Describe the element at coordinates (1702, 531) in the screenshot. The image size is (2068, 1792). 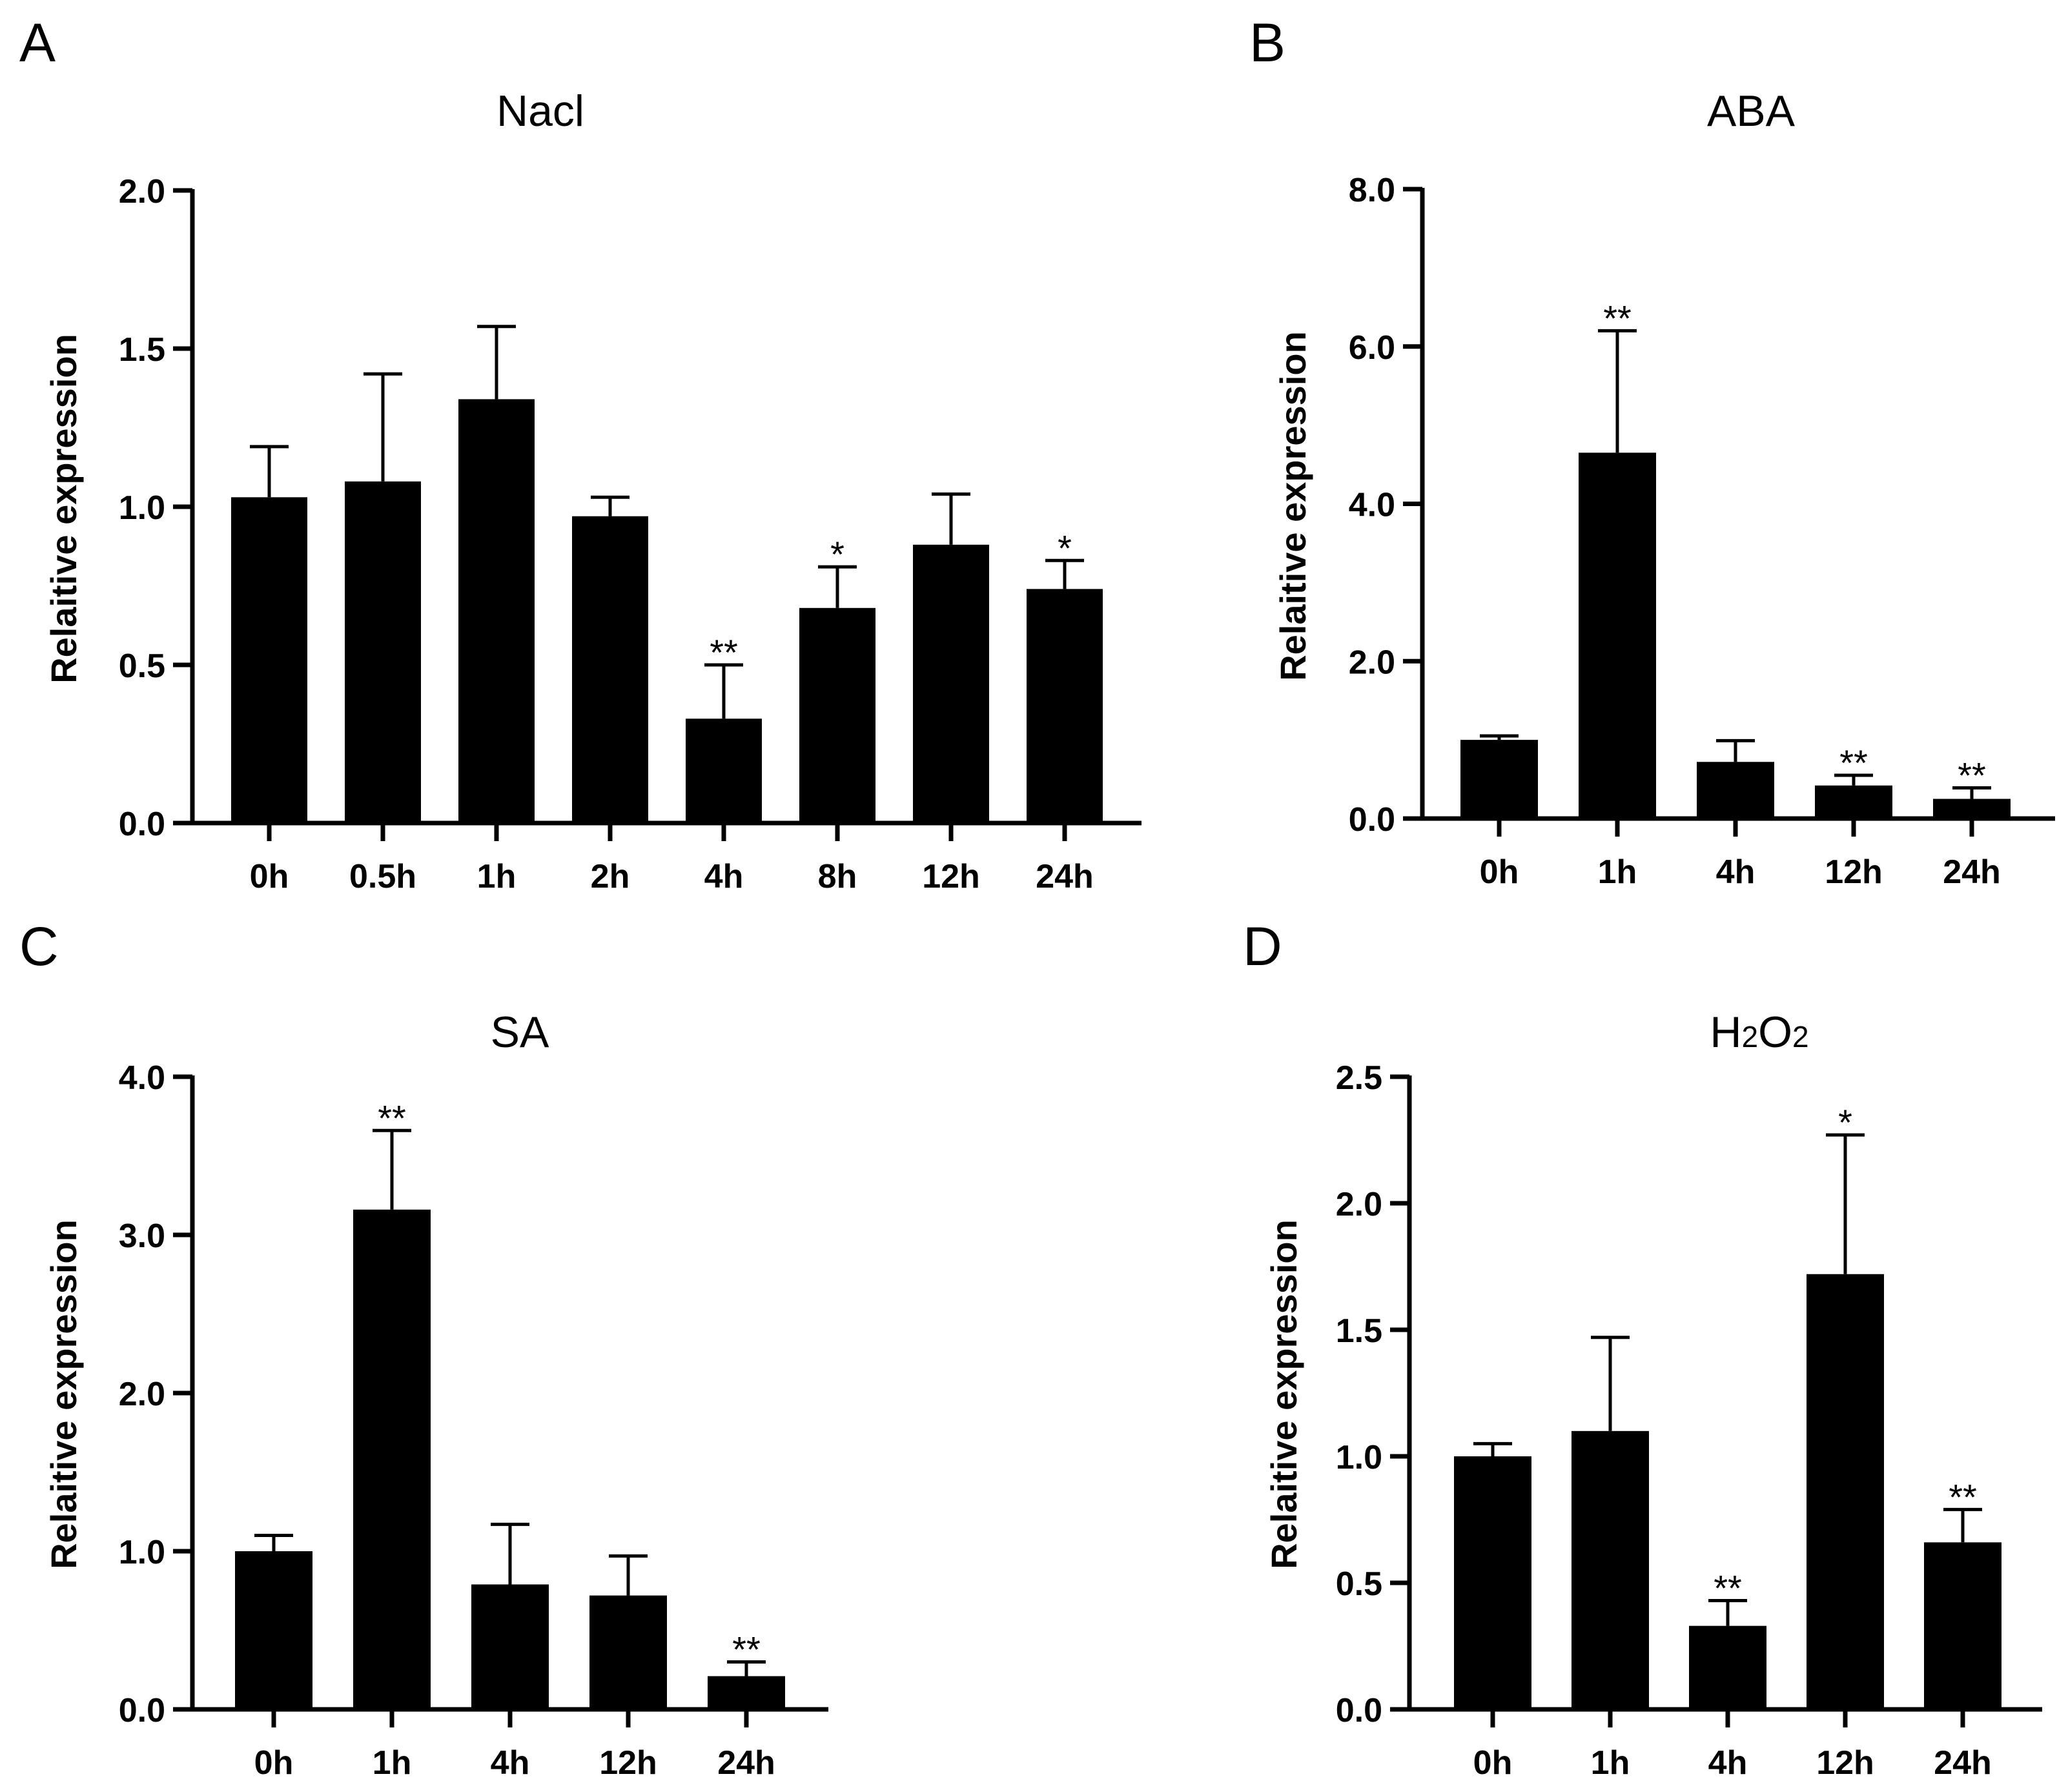
I see `bar-series: 0.0 2.0 4.0 6.0 8.0 0h 1h ** 4h 12h ** 24h **` at that location.